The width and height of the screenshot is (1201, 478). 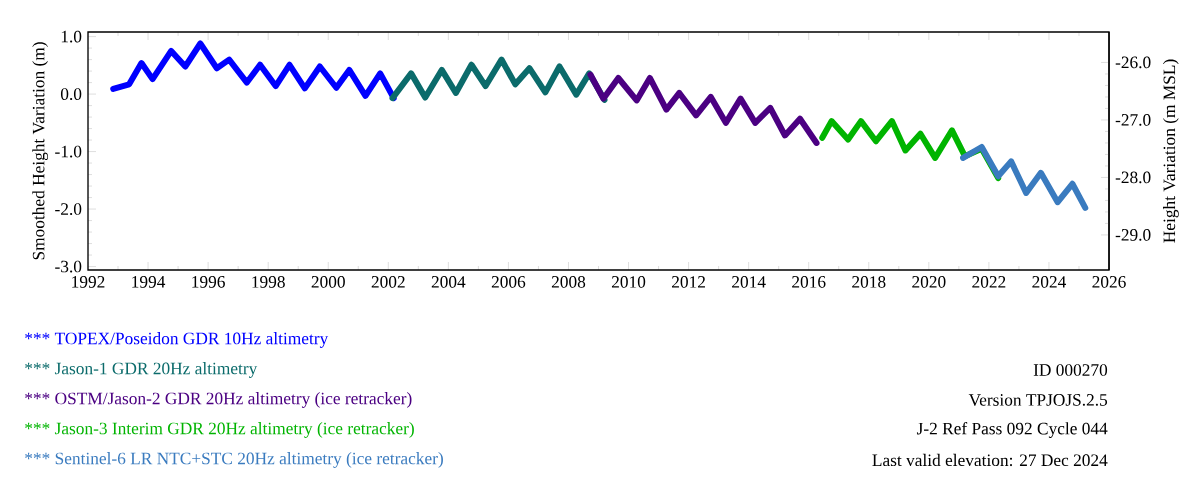 I want to click on y2-tick-label: -28.0, so click(x=1133, y=177).